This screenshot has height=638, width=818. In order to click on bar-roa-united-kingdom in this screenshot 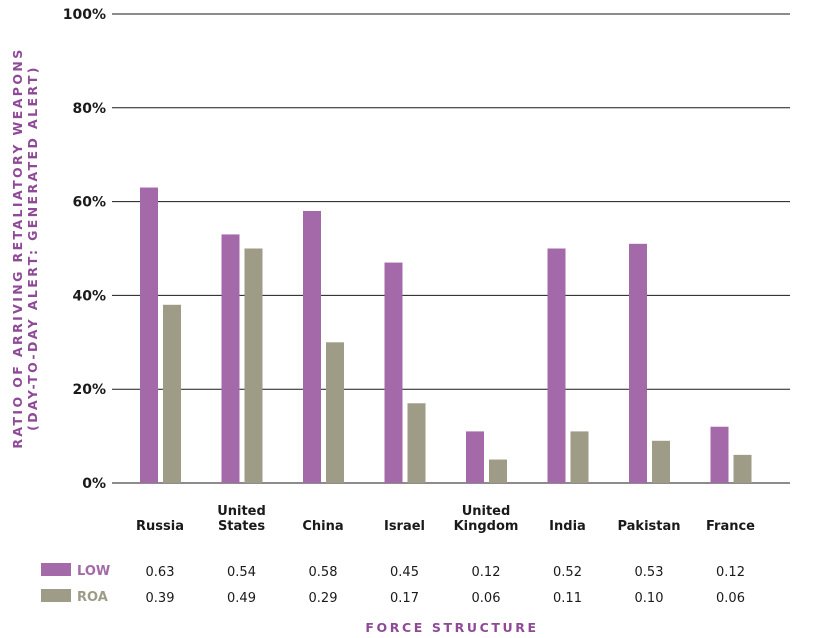, I will do `click(498, 471)`.